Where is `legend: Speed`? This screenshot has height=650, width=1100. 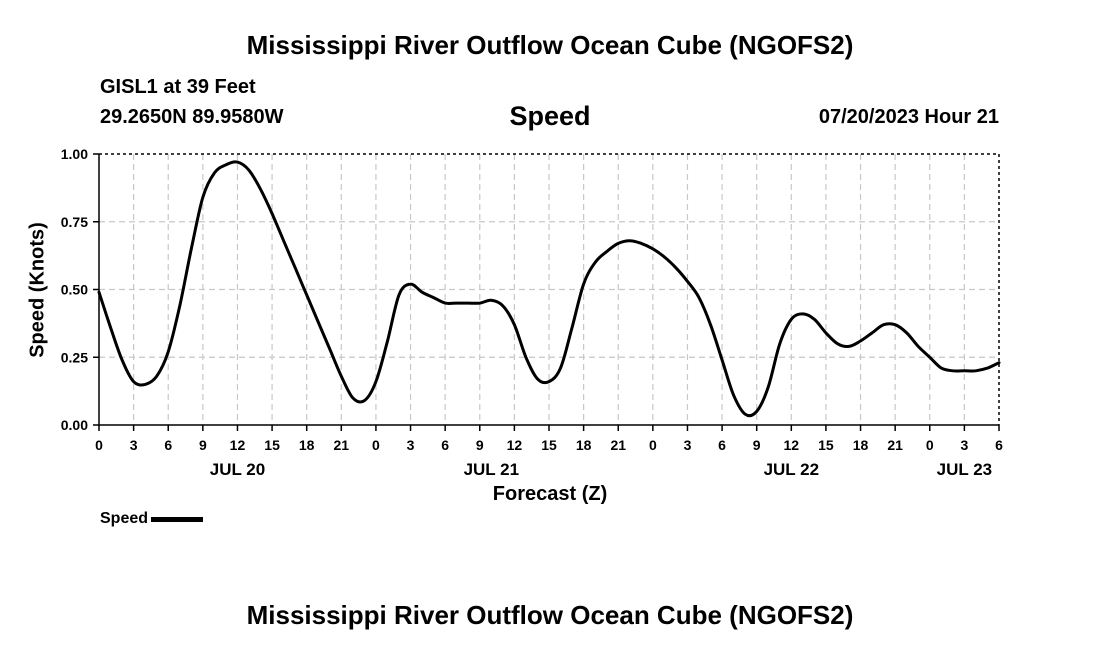 legend: Speed is located at coordinates (152, 519).